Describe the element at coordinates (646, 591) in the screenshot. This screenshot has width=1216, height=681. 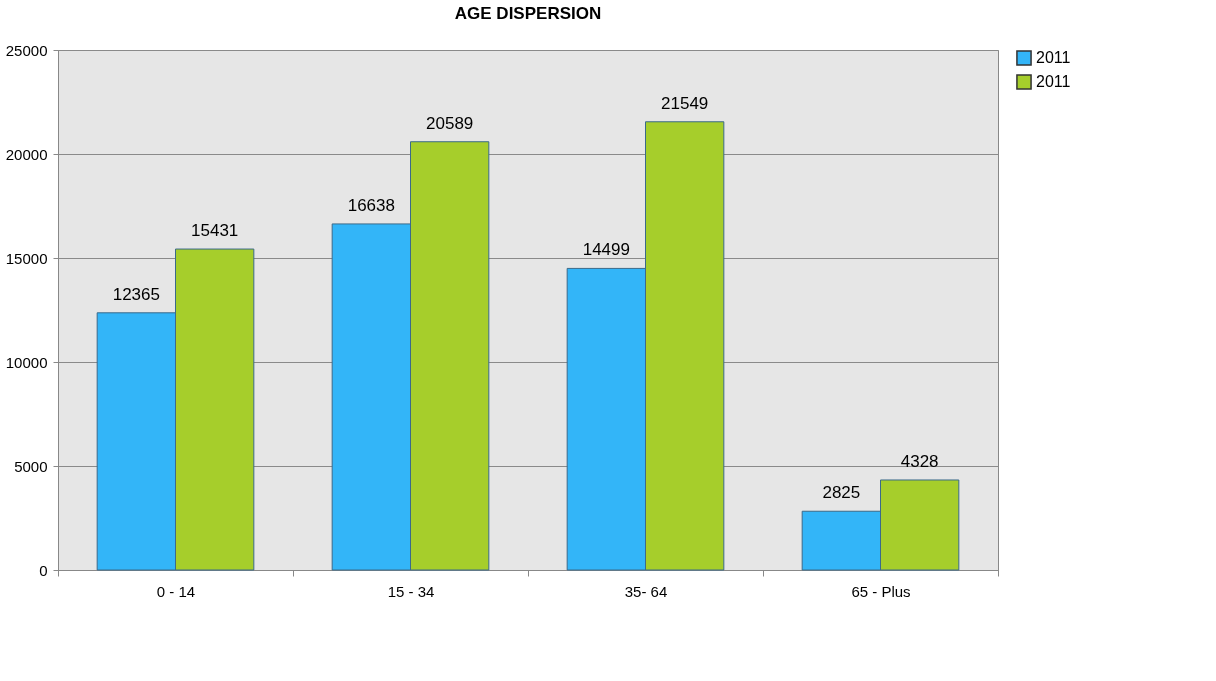
I see `x-tick-label: 35- 64` at that location.